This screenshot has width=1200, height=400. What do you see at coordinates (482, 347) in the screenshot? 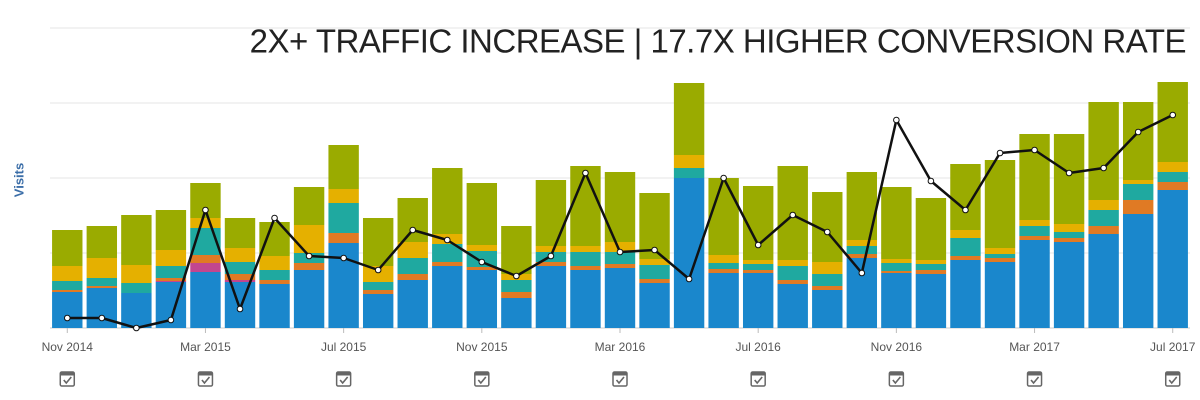
I see `x-tick-label: Nov 2015` at bounding box center [482, 347].